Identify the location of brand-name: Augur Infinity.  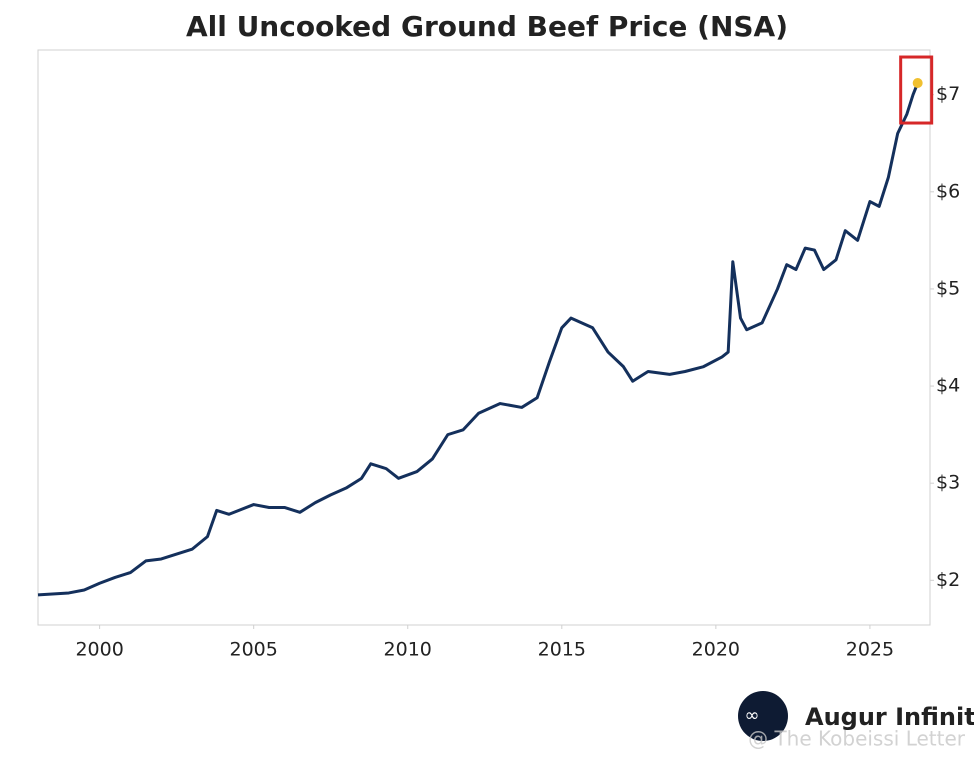
(889, 717).